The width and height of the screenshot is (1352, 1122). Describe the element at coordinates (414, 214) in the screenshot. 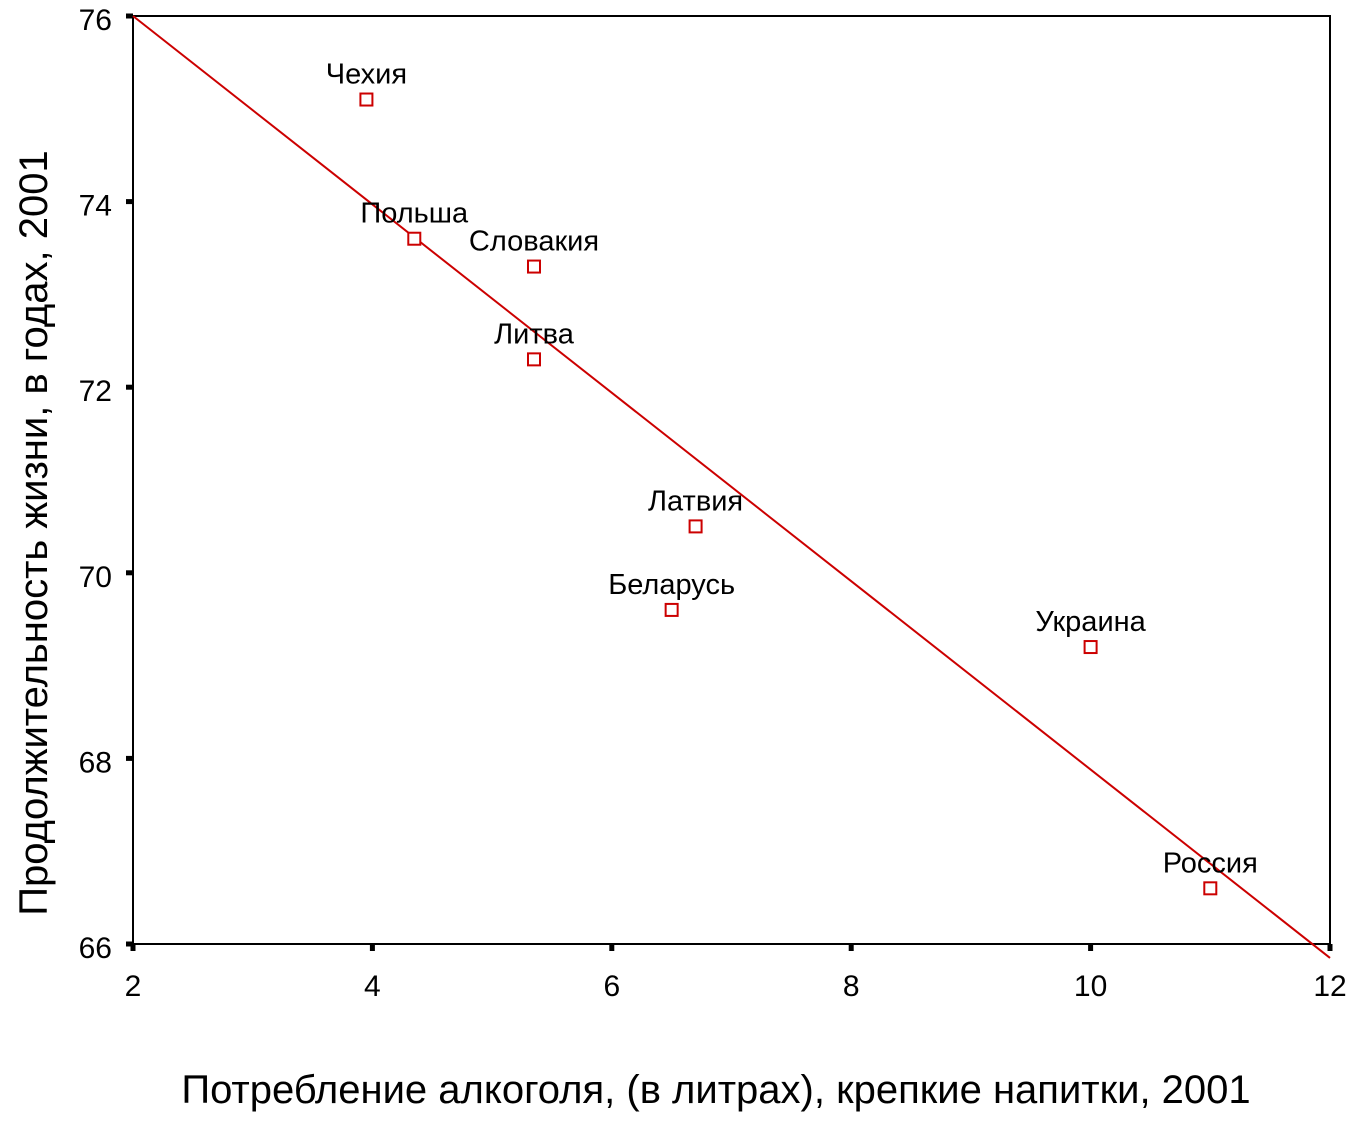

I see `data-point-label: Польша` at that location.